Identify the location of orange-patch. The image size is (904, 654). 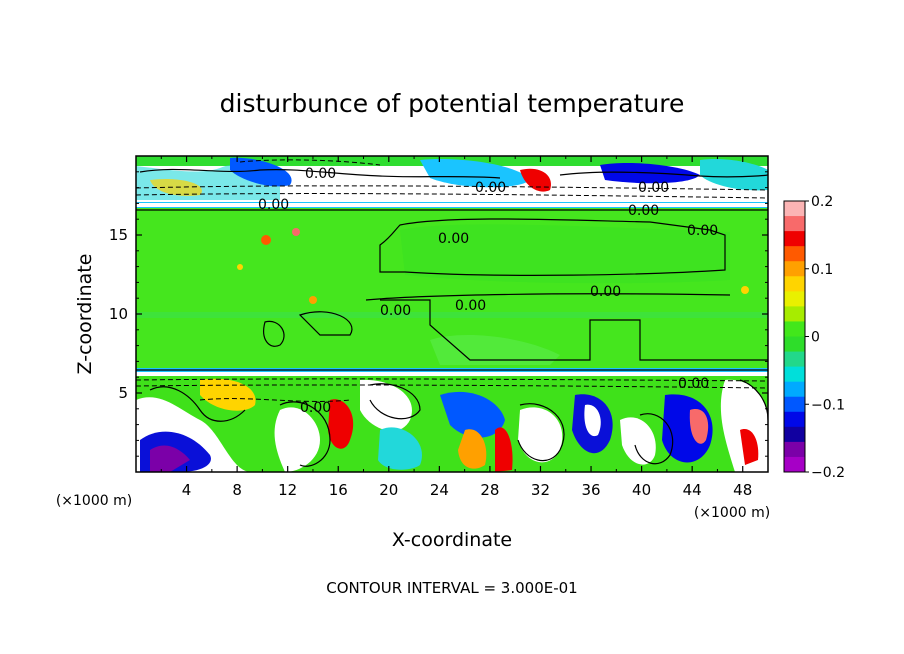
(472, 449).